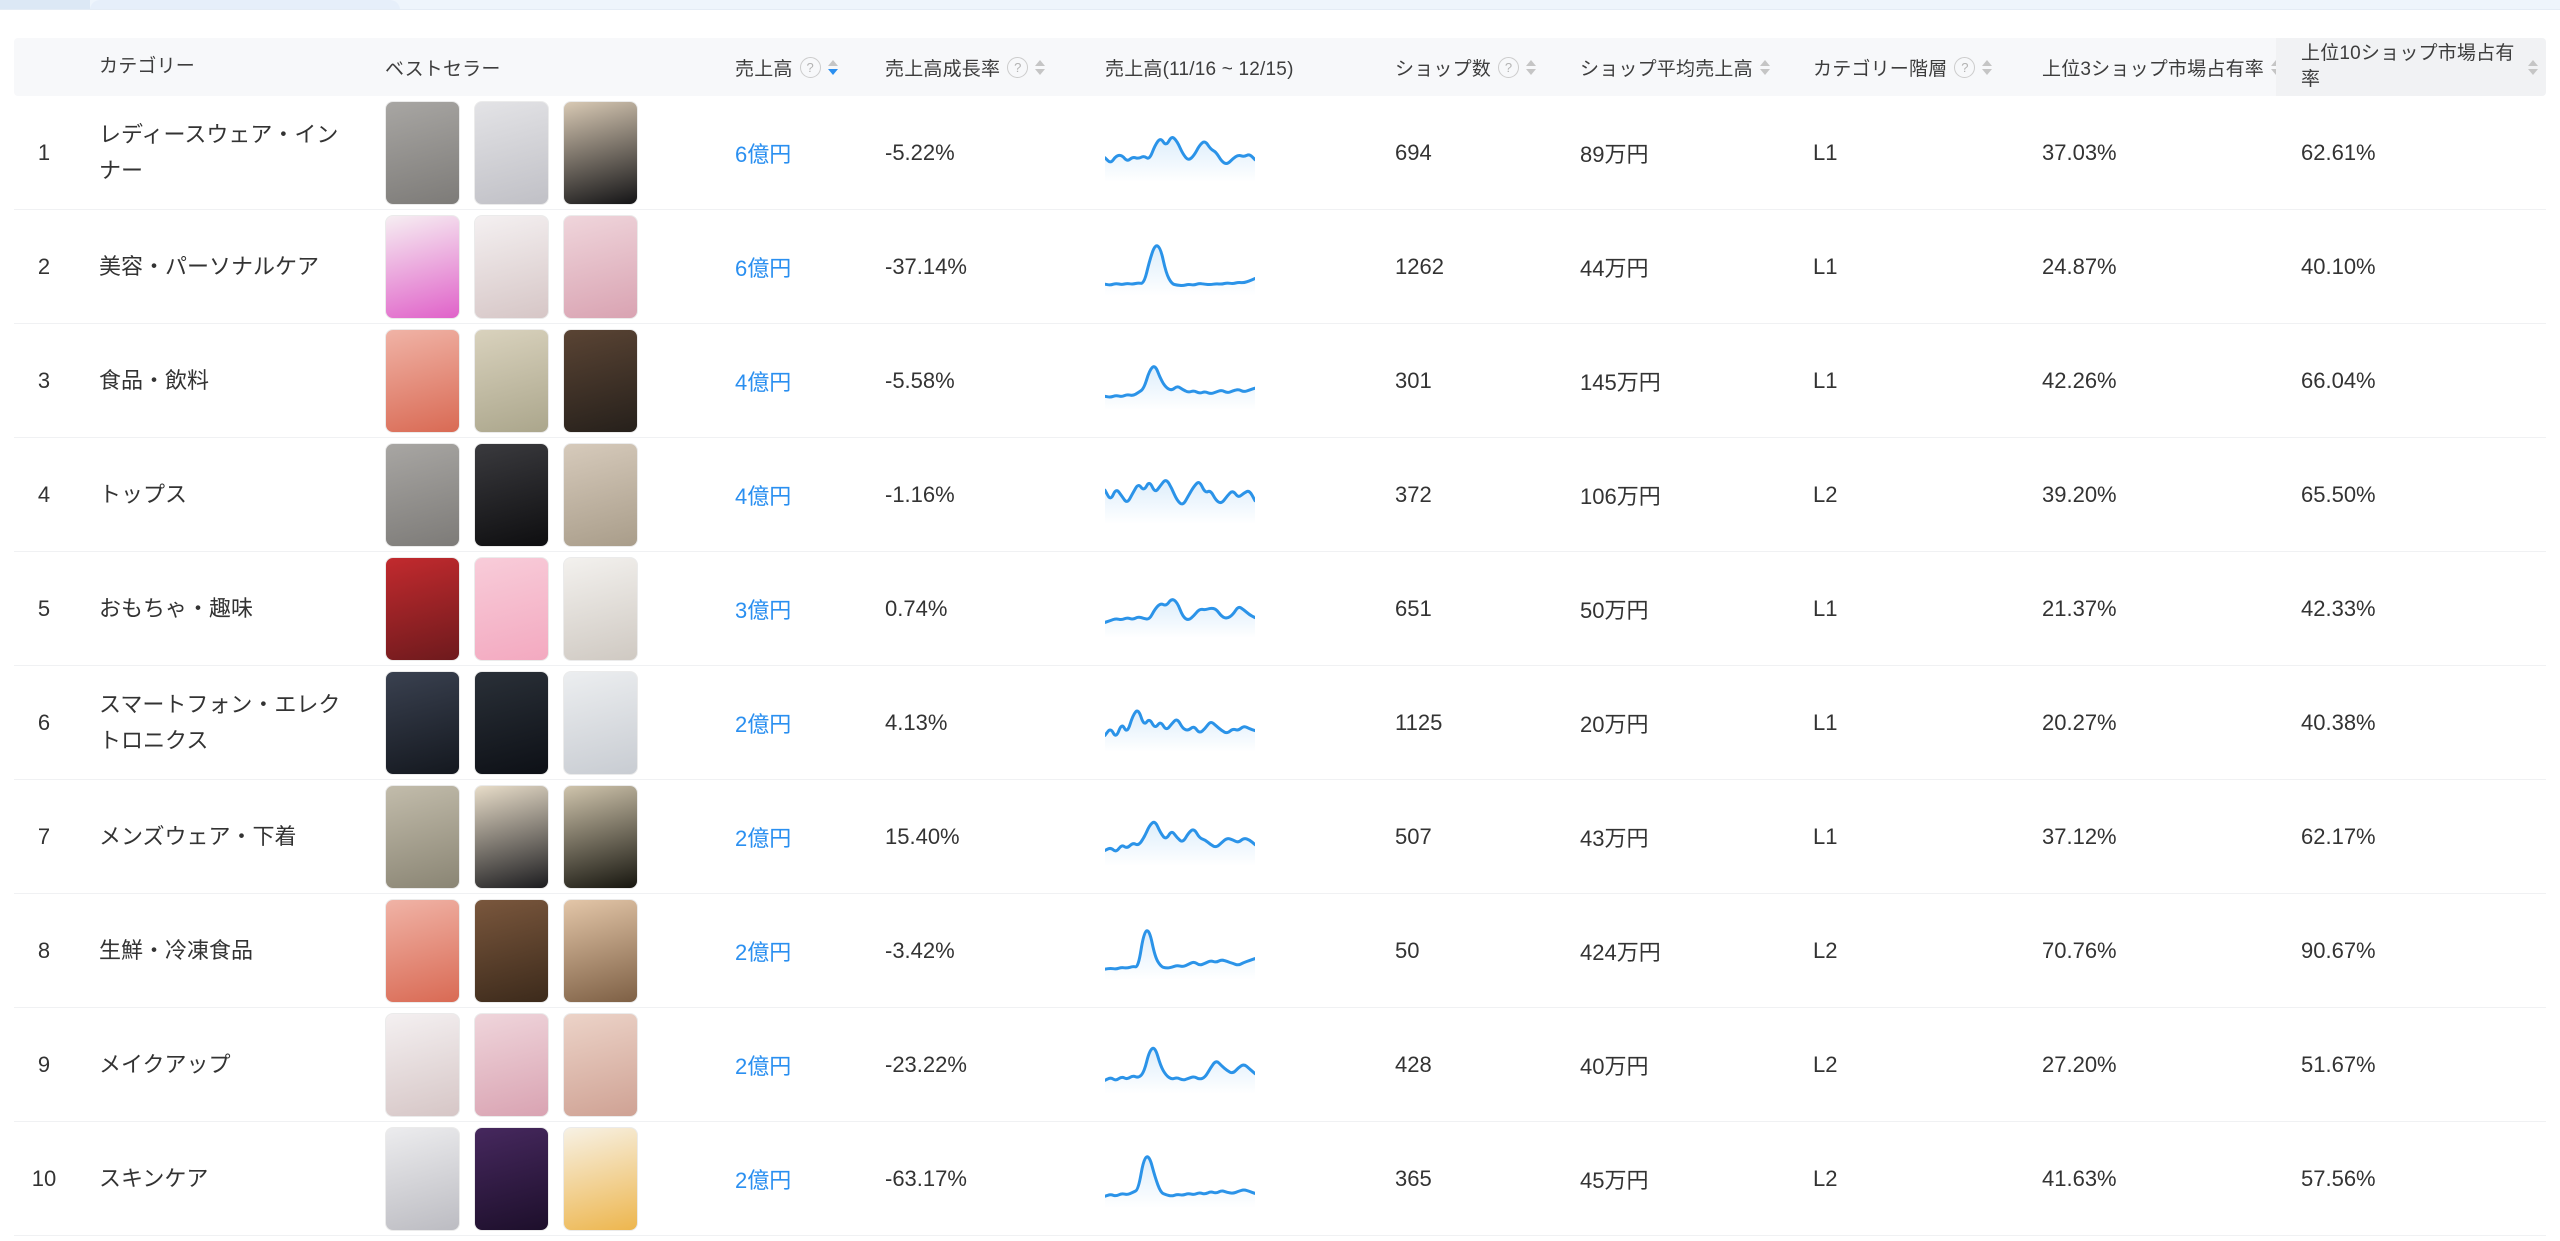  I want to click on category-name: スキンケア, so click(154, 1178).